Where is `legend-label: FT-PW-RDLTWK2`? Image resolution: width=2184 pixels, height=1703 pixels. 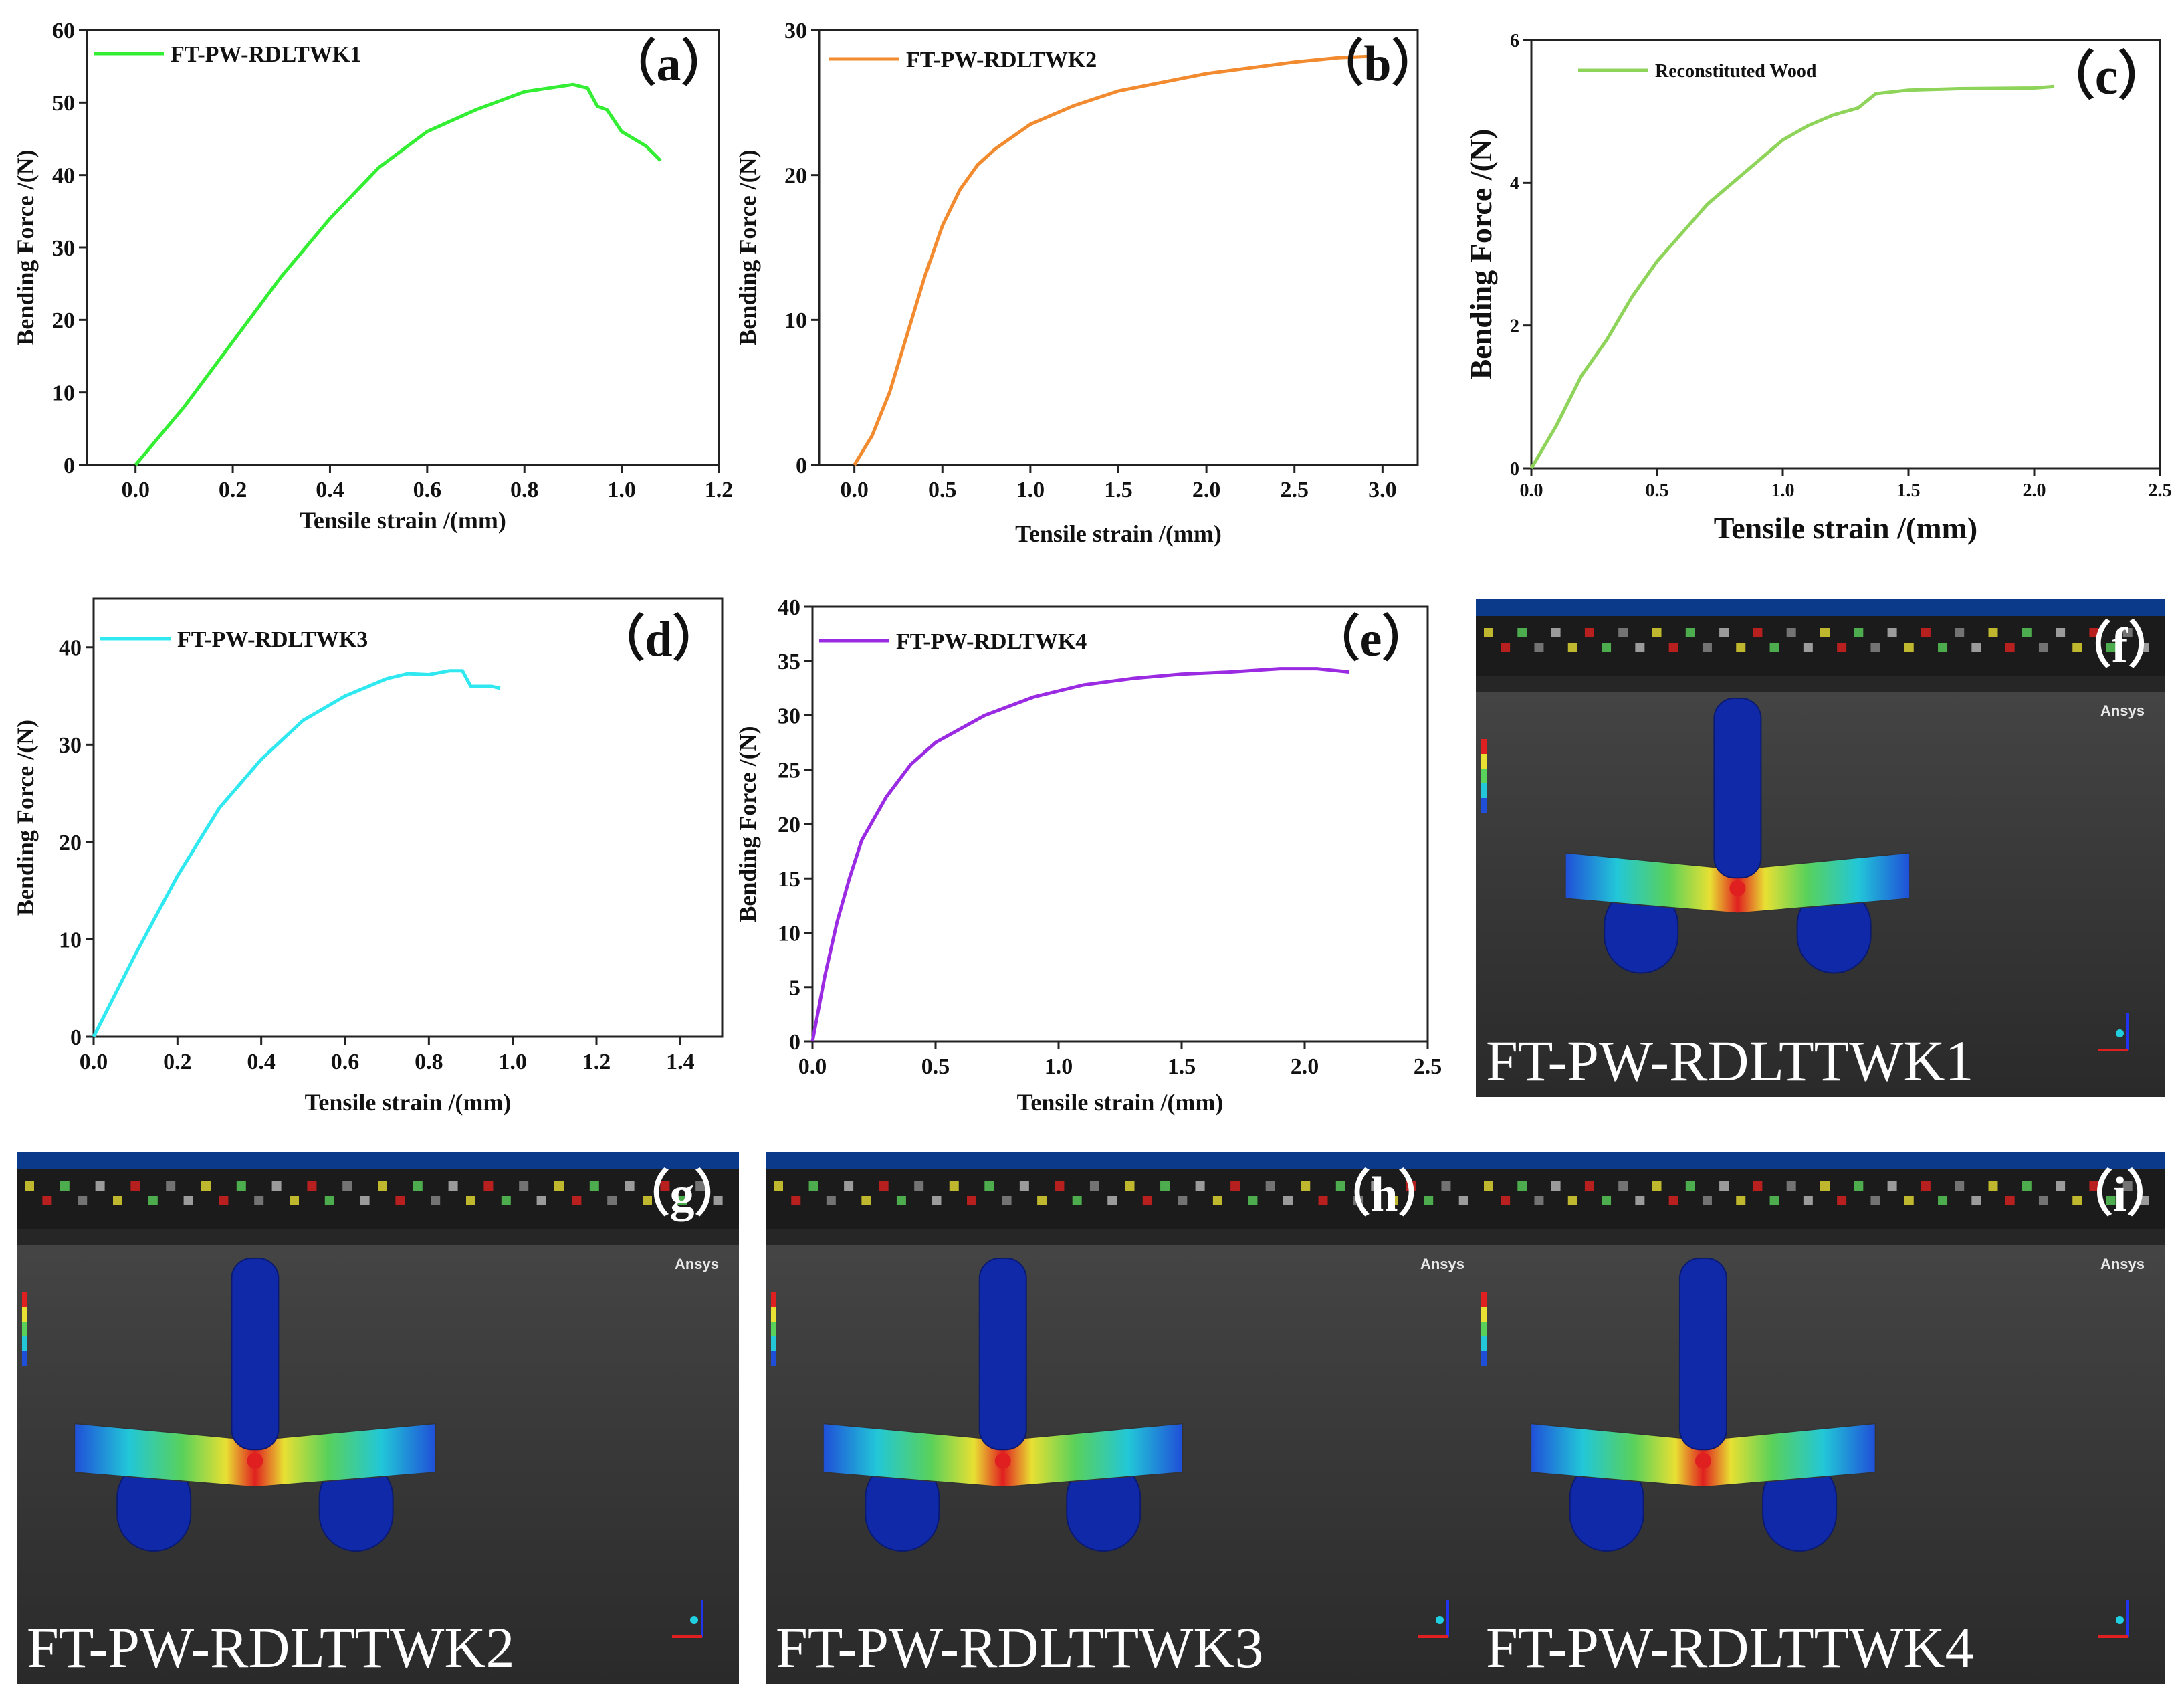
legend-label: FT-PW-RDLTWK2 is located at coordinates (1002, 59).